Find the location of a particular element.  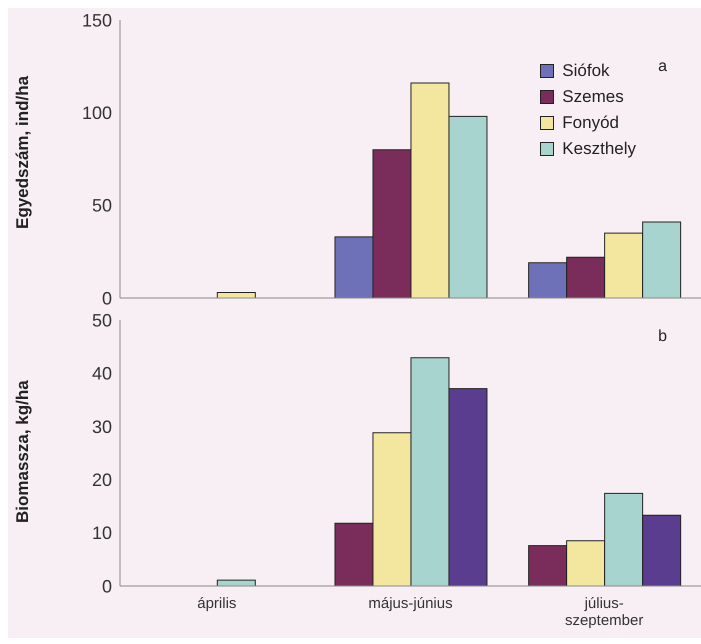

x-tick-label: május-június is located at coordinates (410, 603).